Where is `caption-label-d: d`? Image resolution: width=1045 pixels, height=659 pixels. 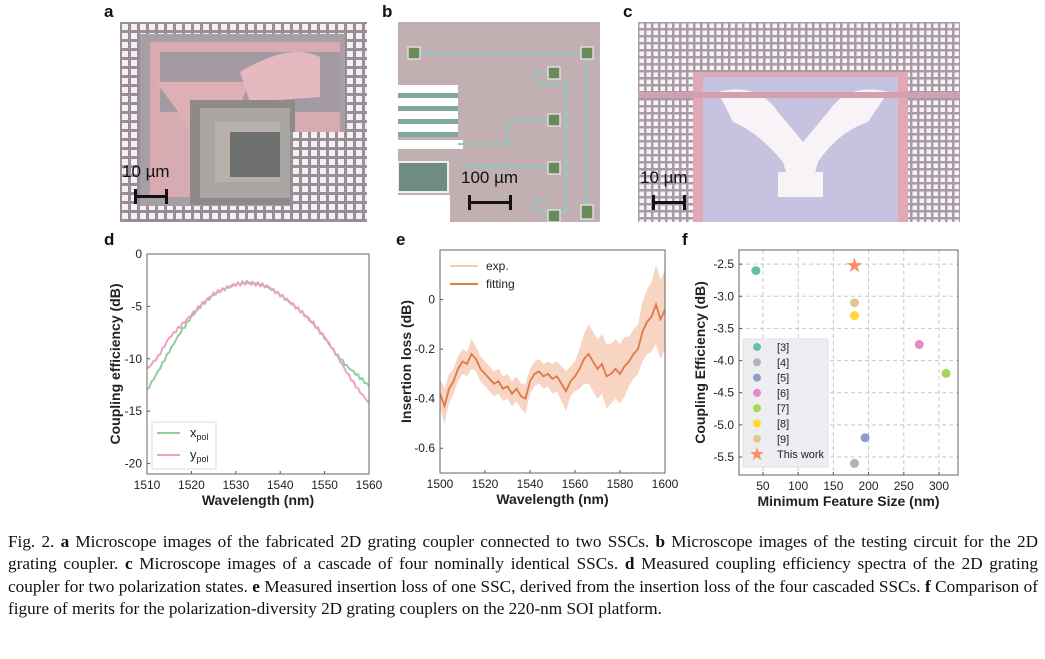 caption-label-d: d is located at coordinates (629, 564).